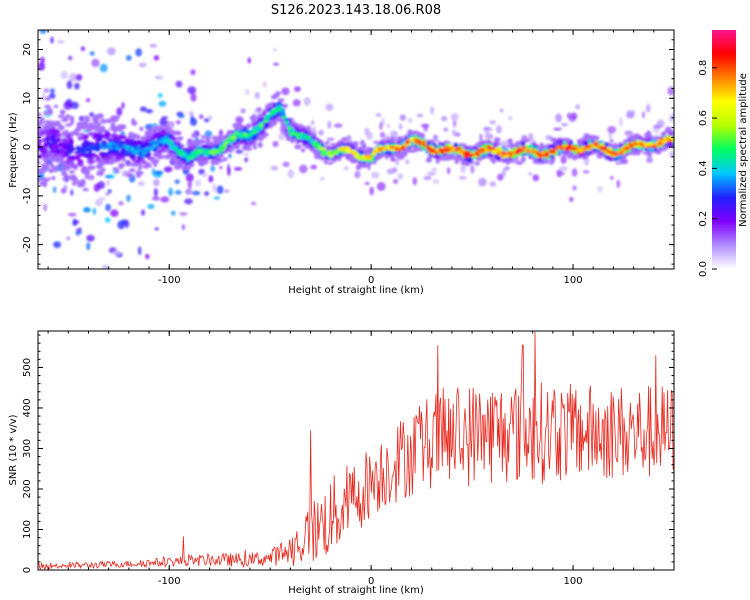 This screenshot has width=750, height=600. I want to click on x-tick-label: 100, so click(573, 280).